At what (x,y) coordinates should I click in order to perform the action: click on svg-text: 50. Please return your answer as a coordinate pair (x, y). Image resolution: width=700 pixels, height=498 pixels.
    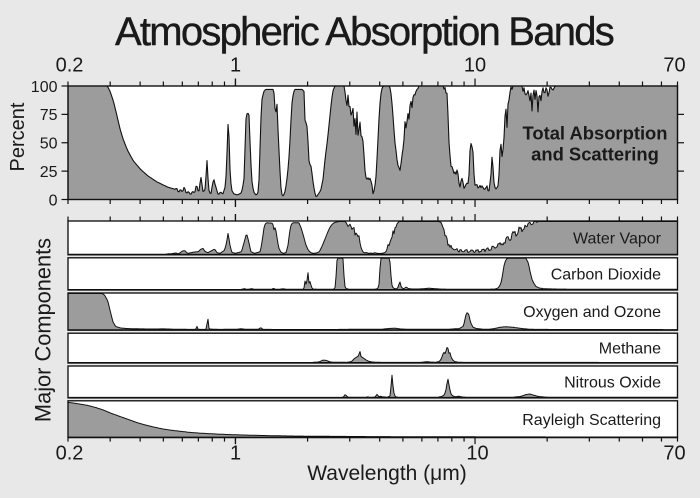
    Looking at the image, I should click on (49, 144).